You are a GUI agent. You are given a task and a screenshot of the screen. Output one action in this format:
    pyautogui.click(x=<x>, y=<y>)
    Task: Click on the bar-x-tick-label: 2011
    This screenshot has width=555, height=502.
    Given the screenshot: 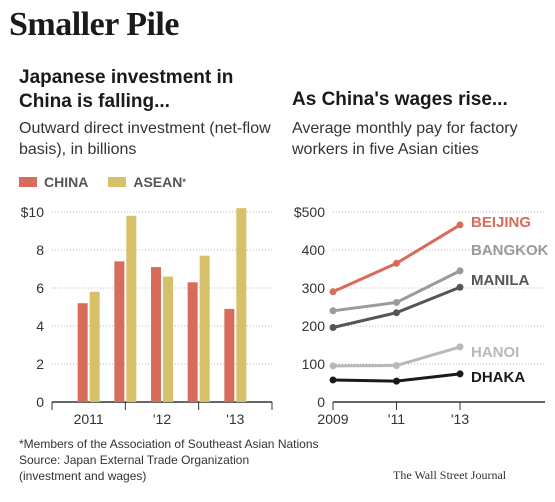 What is the action you would take?
    pyautogui.click(x=89, y=419)
    